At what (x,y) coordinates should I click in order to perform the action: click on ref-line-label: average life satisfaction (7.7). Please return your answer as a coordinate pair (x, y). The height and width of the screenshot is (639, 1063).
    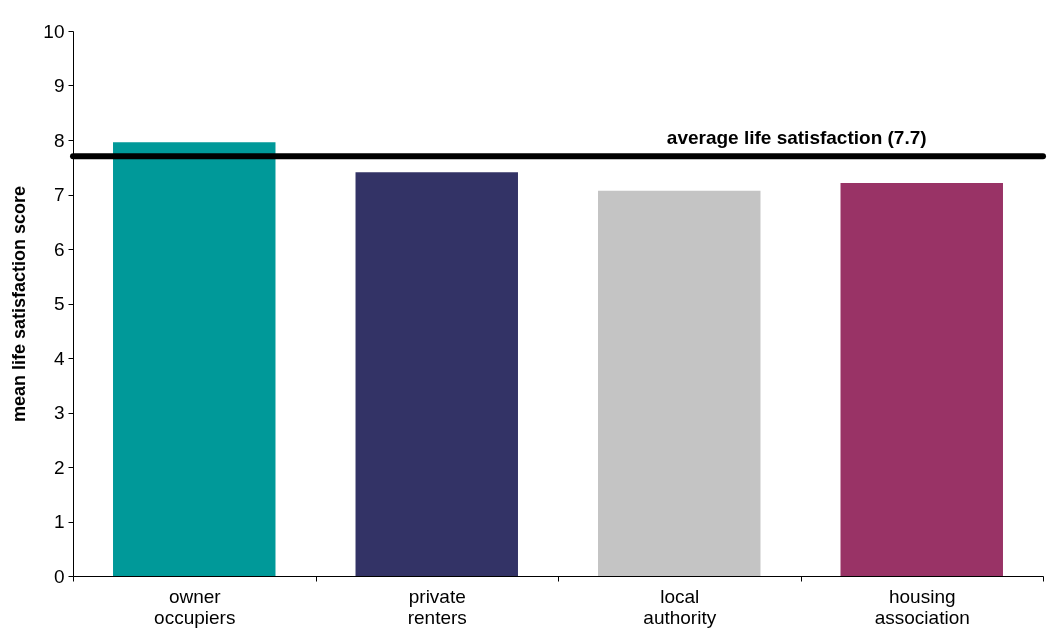
    Looking at the image, I should click on (796, 138).